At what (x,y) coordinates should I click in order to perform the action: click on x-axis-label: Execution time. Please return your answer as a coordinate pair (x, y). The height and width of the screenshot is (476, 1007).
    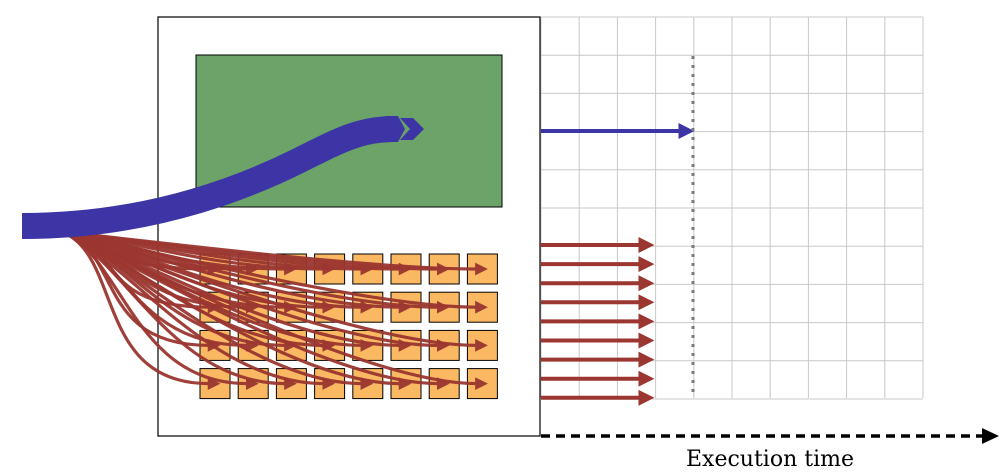
    Looking at the image, I should click on (770, 459).